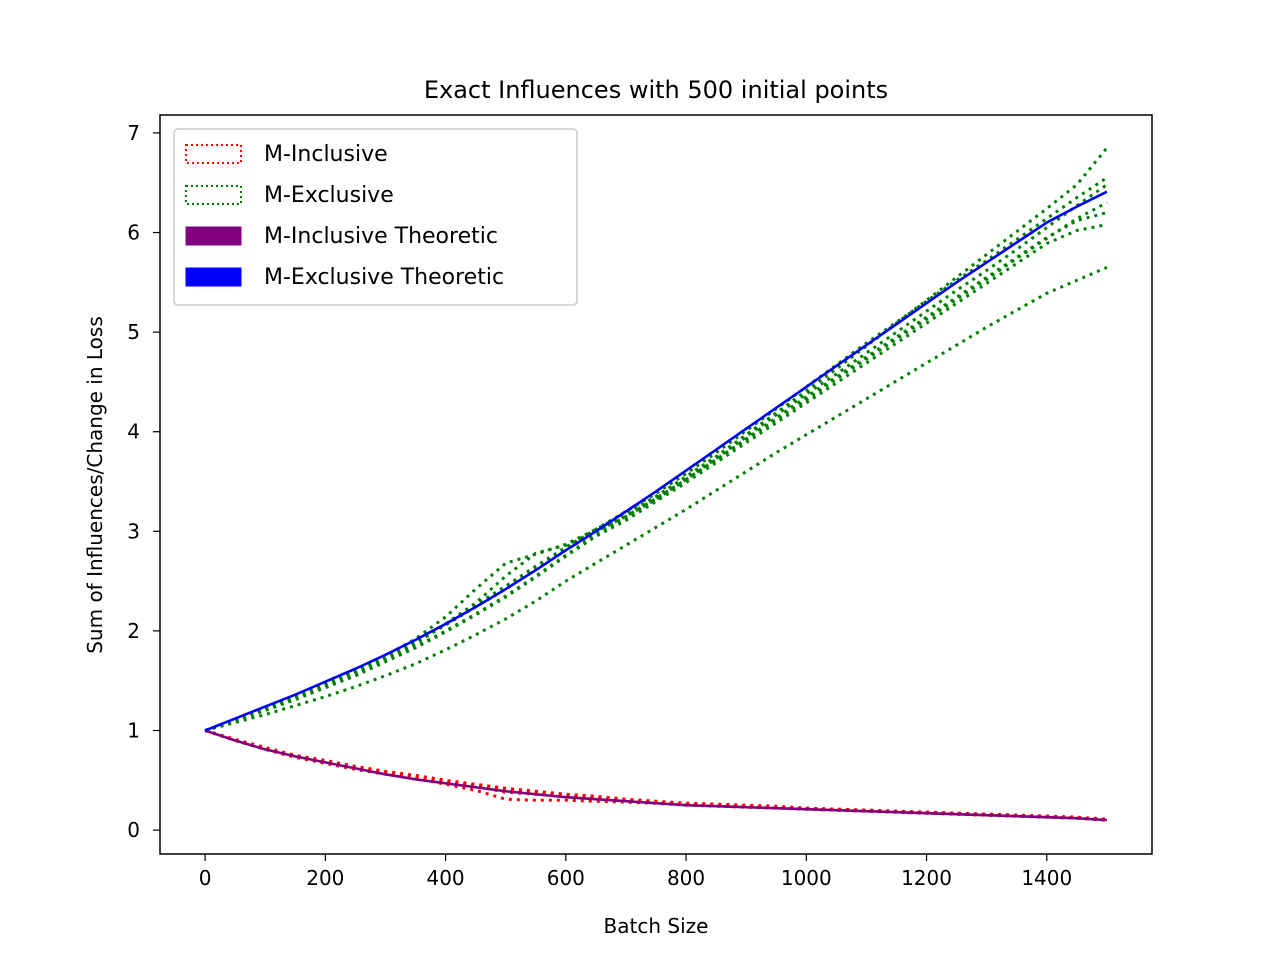  I want to click on x-axis-label: Batch Size, so click(656, 926).